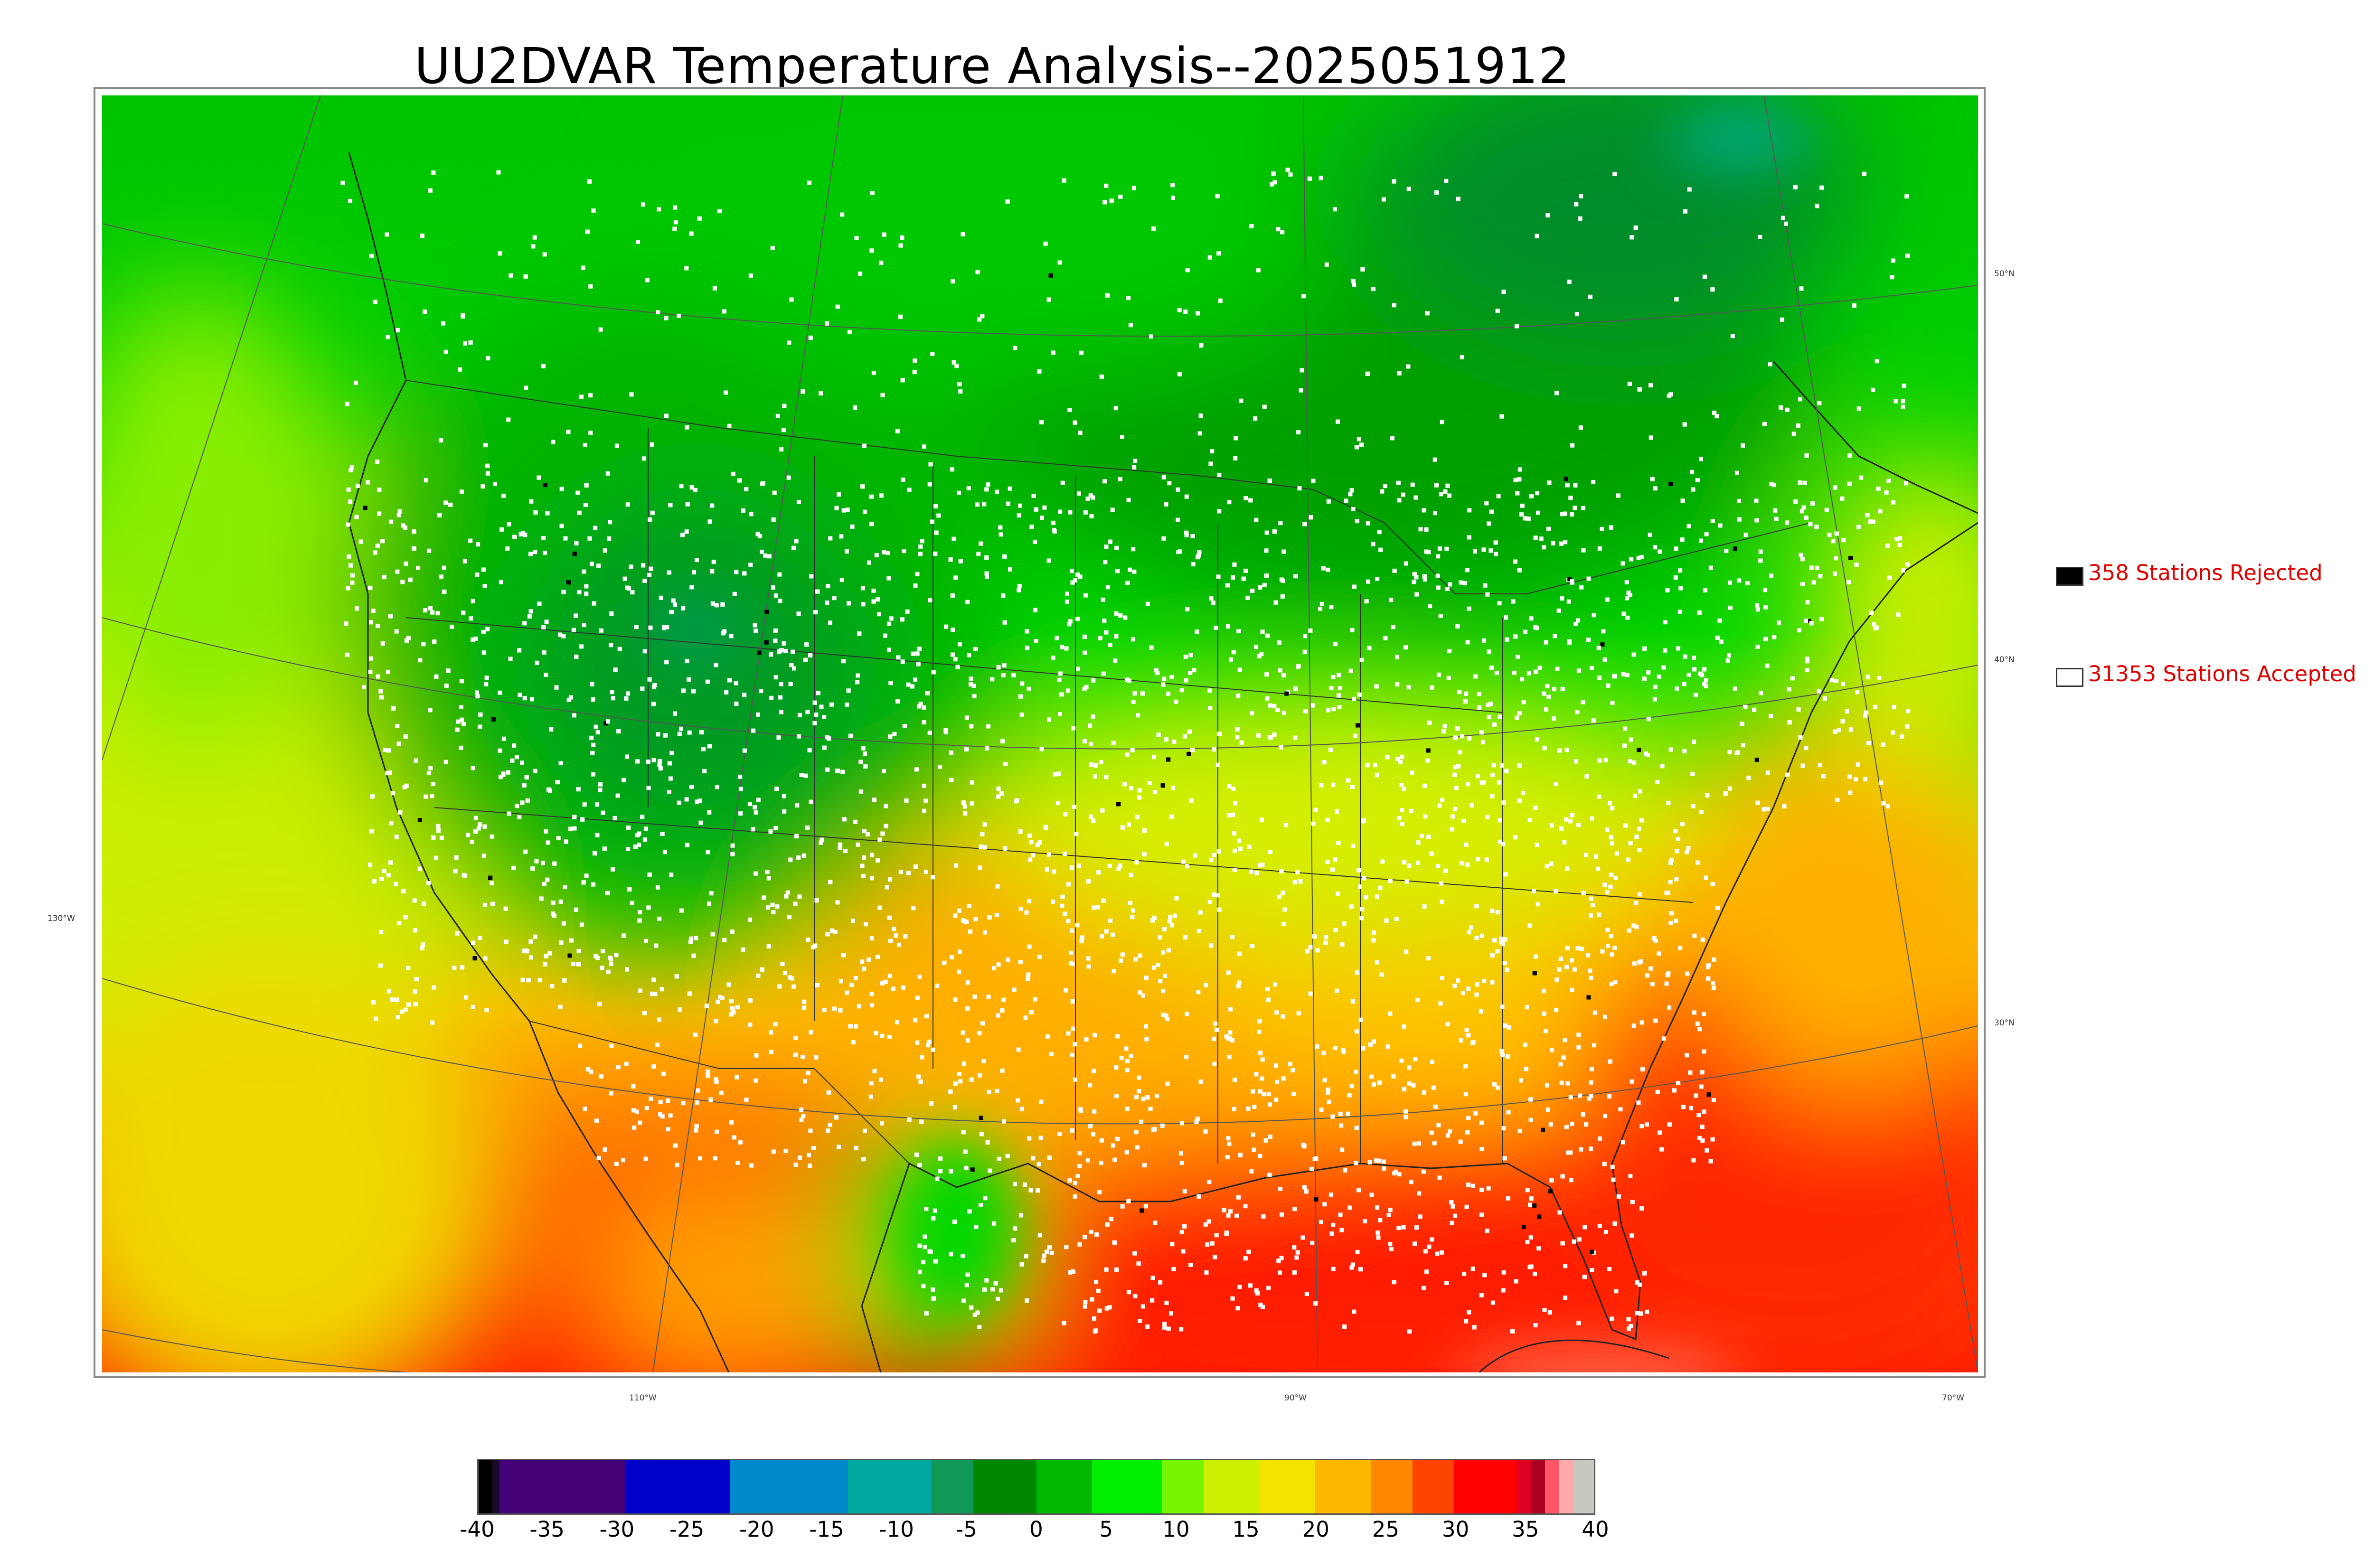 The height and width of the screenshot is (1568, 2374). Describe the element at coordinates (1232, 1486) in the screenshot. I see `colorbar-segment` at that location.